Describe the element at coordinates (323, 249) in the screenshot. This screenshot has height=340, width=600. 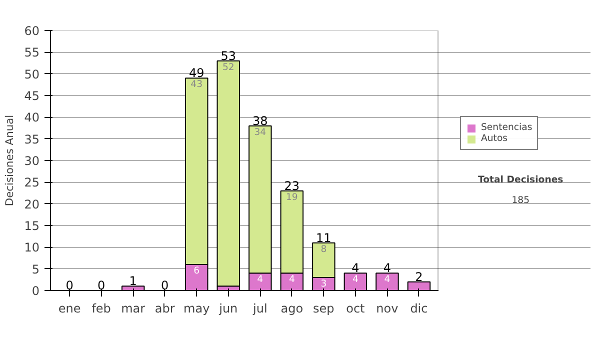
I see `data-label: 8` at that location.